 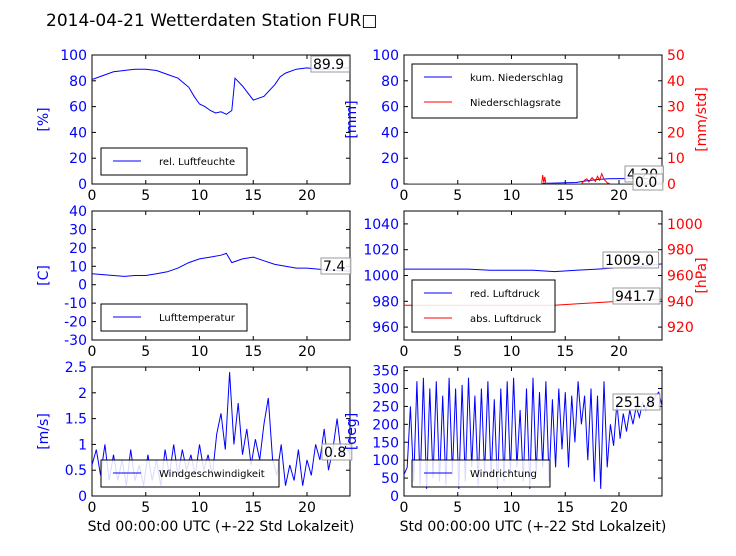 I want to click on series-line-lufttemperatur, so click(x=221, y=264).